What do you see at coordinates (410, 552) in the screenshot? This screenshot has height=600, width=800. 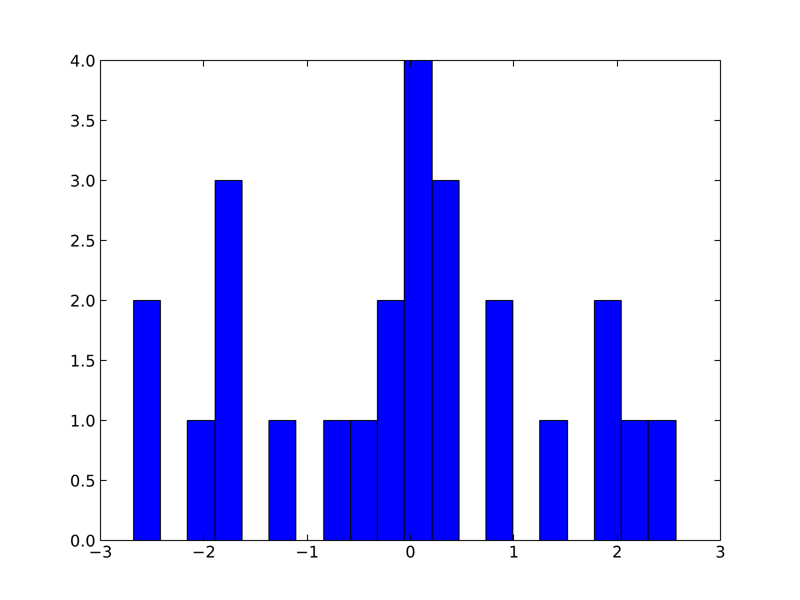 I see `x-tick-label: 0` at bounding box center [410, 552].